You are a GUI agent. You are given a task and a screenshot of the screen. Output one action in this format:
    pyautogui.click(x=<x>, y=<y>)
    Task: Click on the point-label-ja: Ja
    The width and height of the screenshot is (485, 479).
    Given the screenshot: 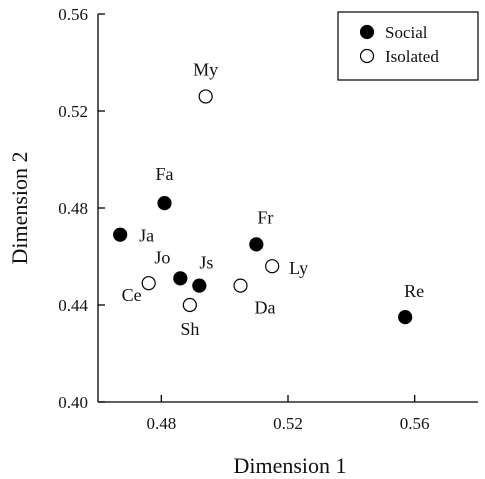 What is the action you would take?
    pyautogui.click(x=146, y=236)
    